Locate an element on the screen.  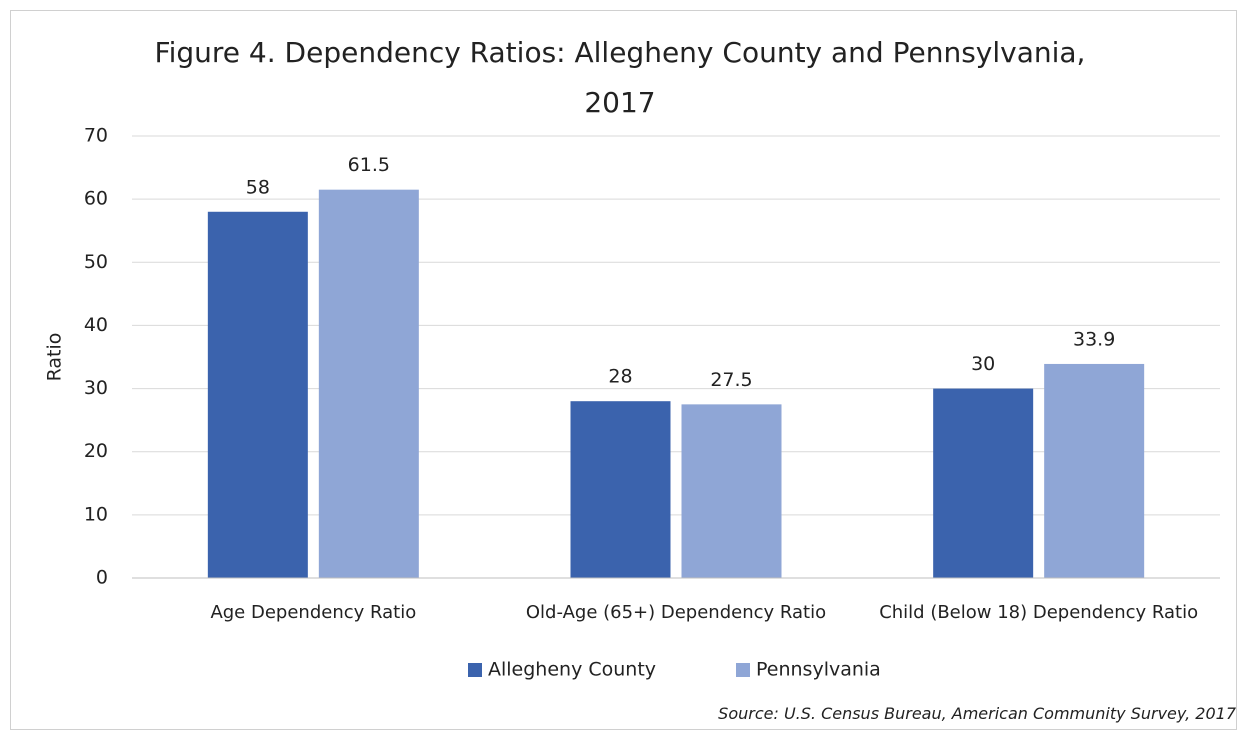
data-label: 30 is located at coordinates (983, 364).